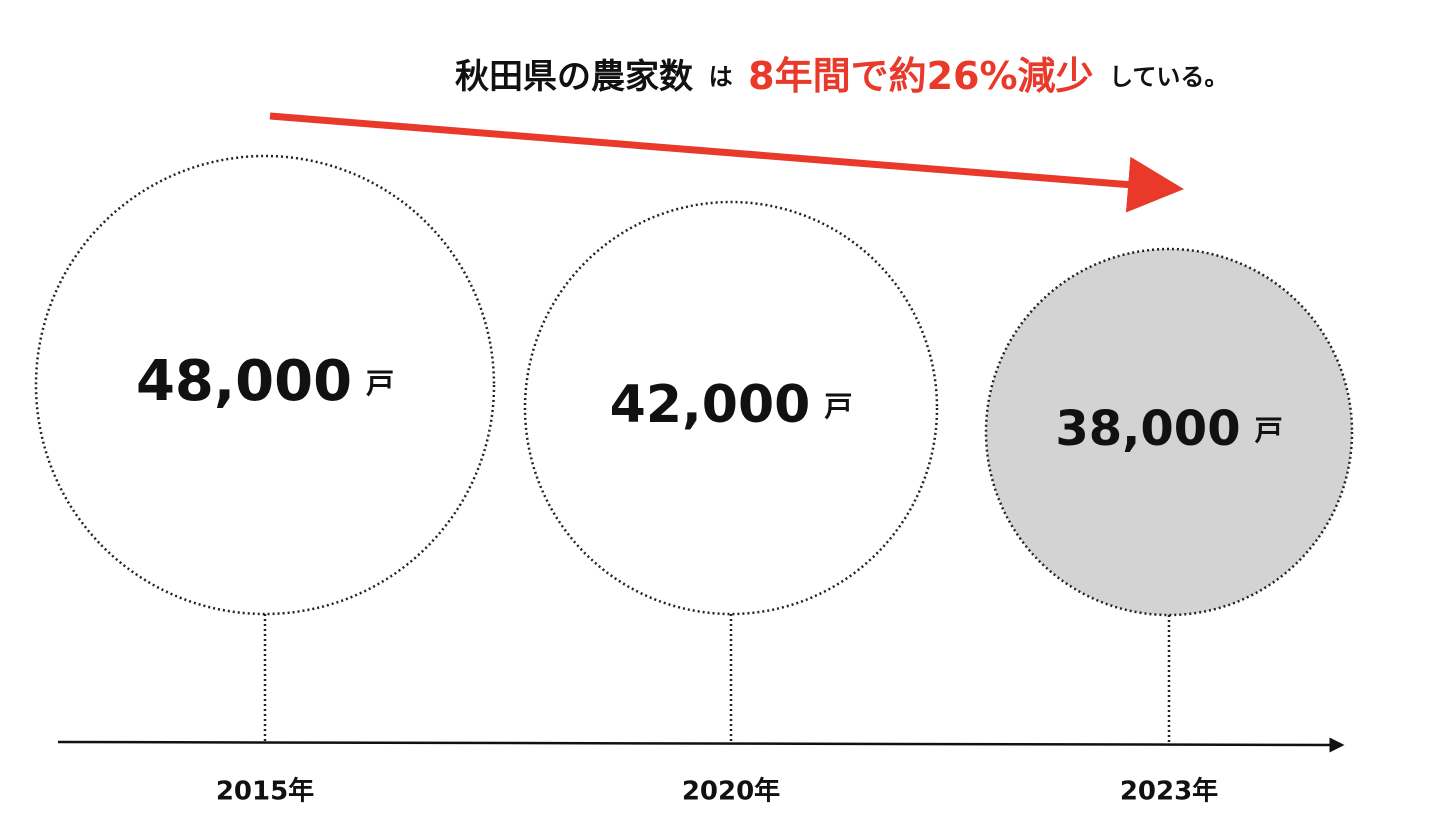  What do you see at coordinates (731, 791) in the screenshot?
I see `year-label: 2020年` at bounding box center [731, 791].